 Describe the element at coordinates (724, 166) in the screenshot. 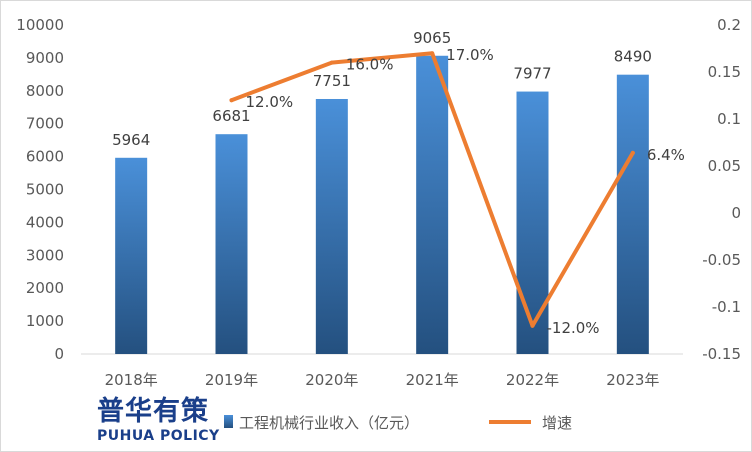

I see `right-axis-tick-label: 0.05` at that location.